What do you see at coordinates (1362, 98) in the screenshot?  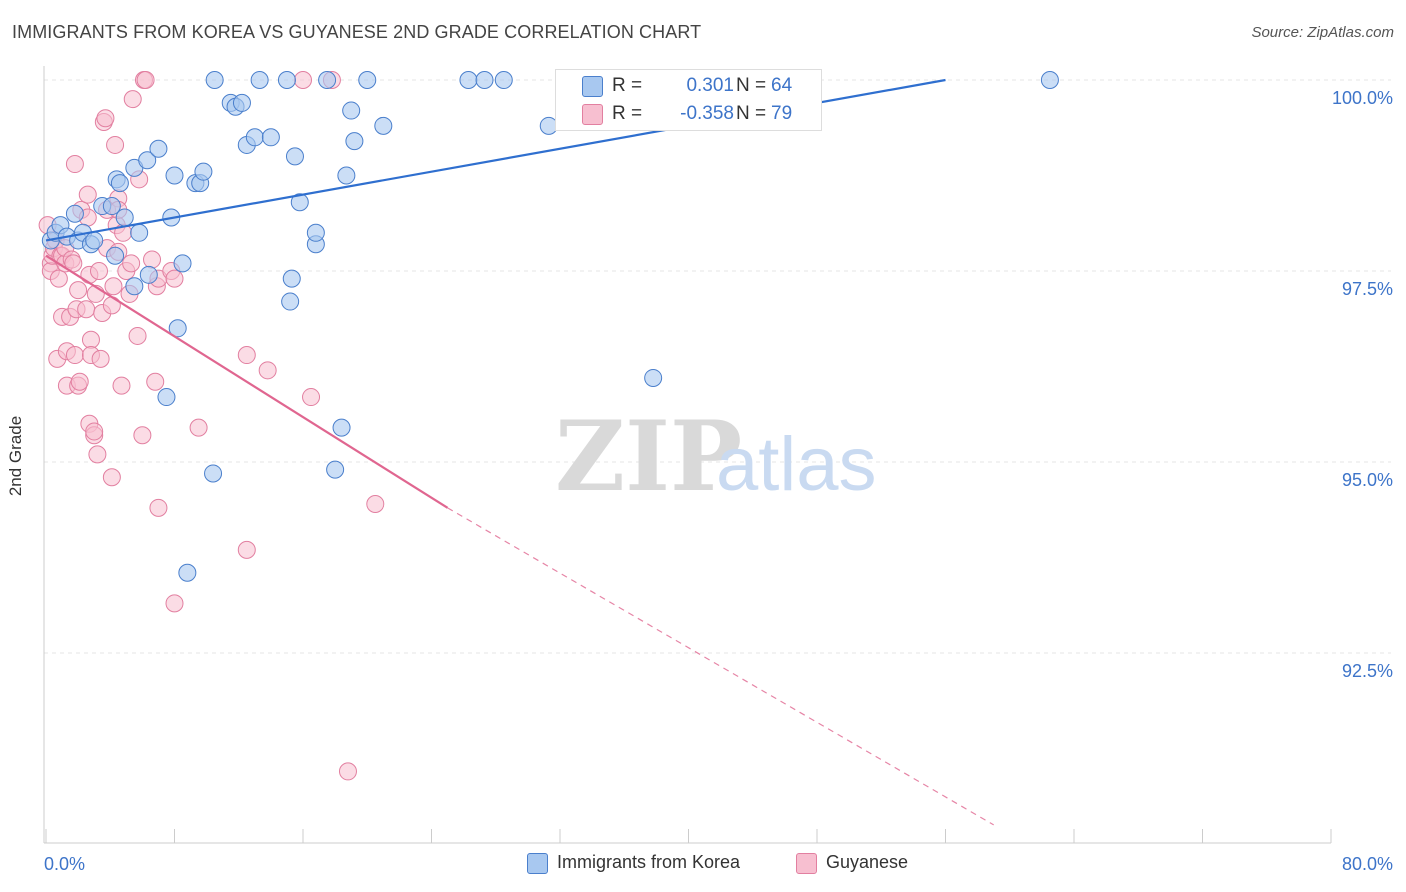 I see `y-tick-label: 100.0%` at bounding box center [1362, 98].